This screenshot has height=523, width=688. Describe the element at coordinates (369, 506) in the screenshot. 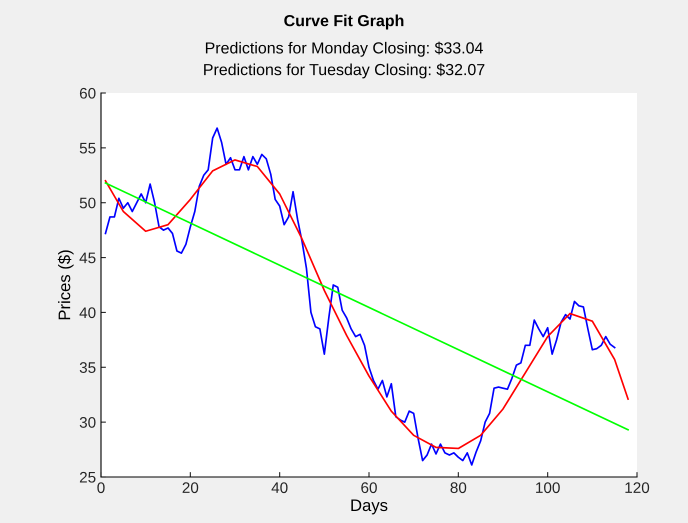

I see `x-axis-title: Days` at that location.